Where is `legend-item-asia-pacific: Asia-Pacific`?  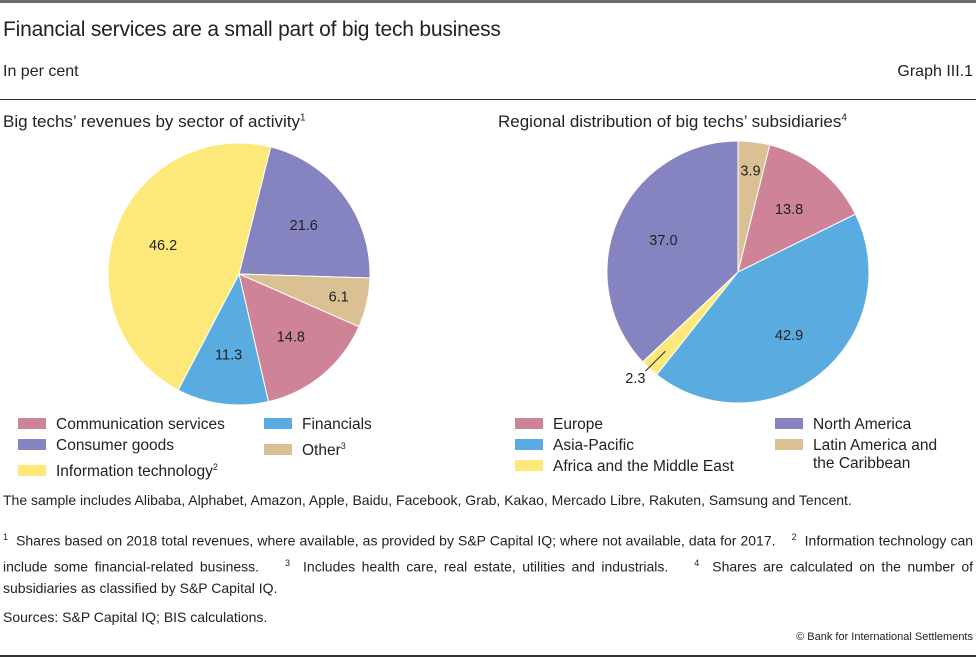 legend-item-asia-pacific: Asia-Pacific is located at coordinates (574, 446).